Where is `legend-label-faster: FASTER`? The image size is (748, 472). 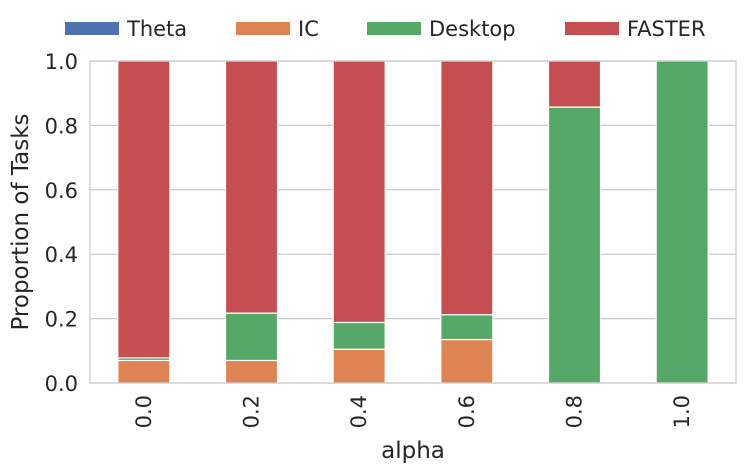 legend-label-faster: FASTER is located at coordinates (666, 29).